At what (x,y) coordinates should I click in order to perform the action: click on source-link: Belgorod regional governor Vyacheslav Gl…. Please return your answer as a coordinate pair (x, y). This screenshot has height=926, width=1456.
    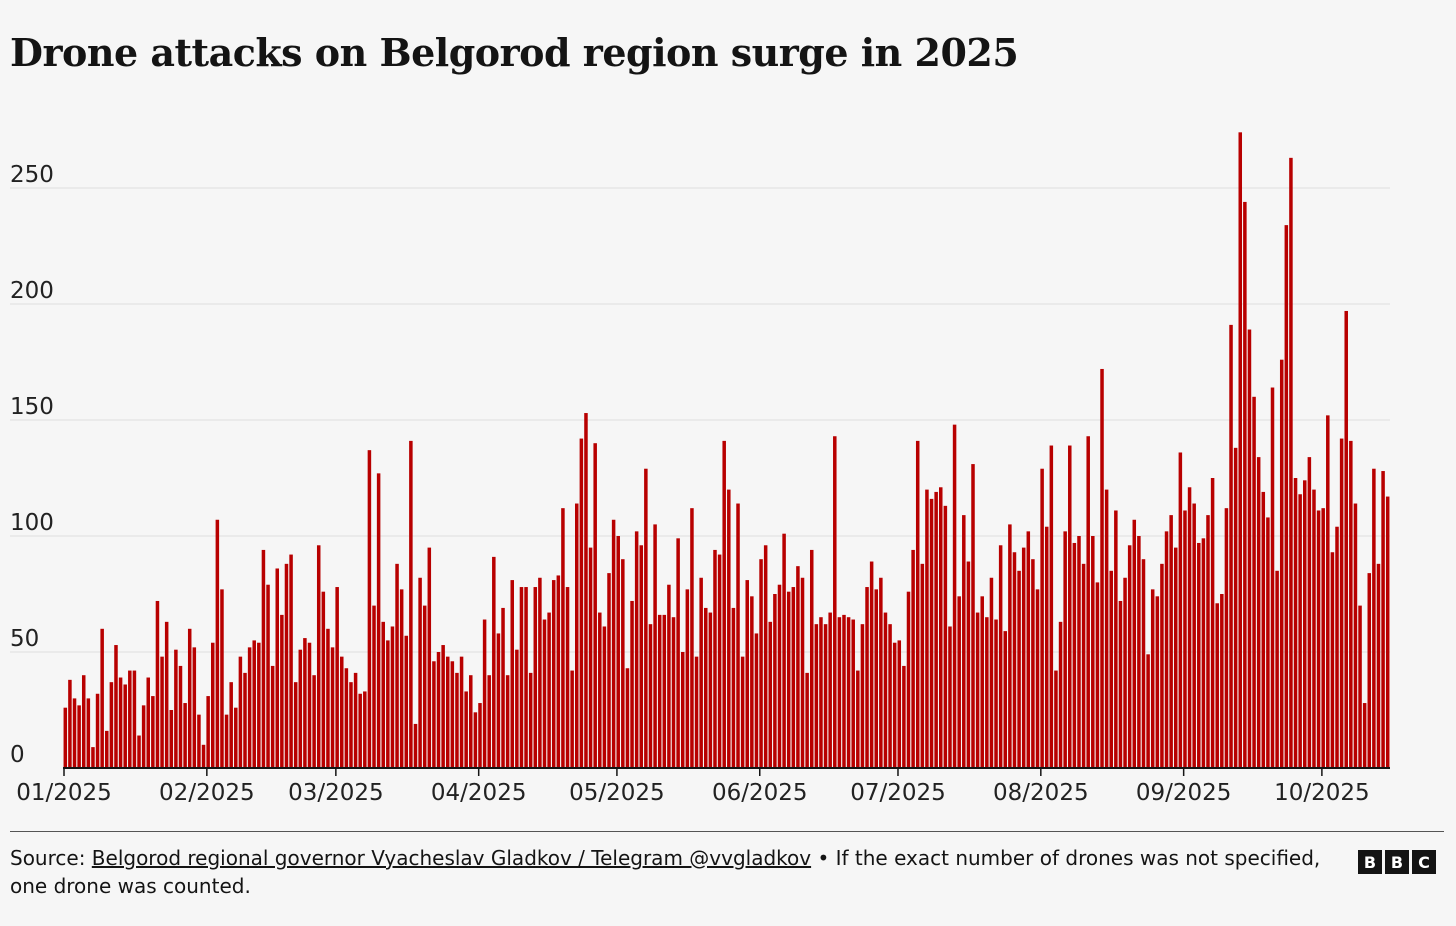
    Looking at the image, I should click on (451, 858).